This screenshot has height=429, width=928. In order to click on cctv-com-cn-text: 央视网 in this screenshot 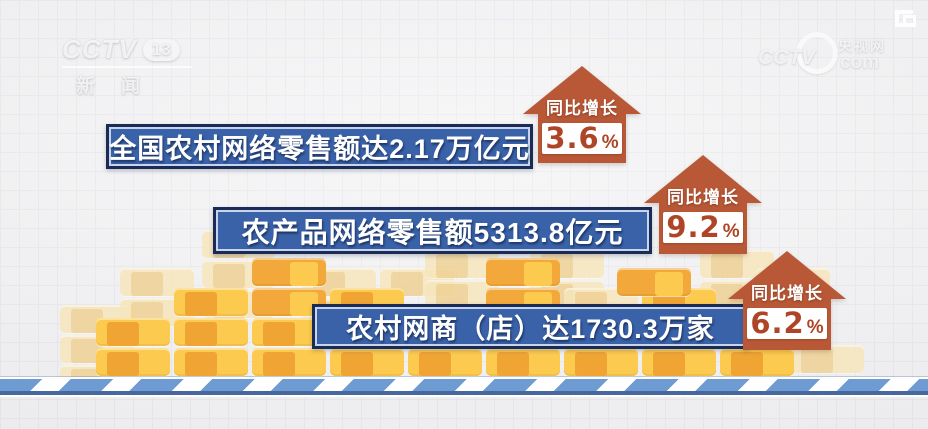, I will do `click(862, 46)`.